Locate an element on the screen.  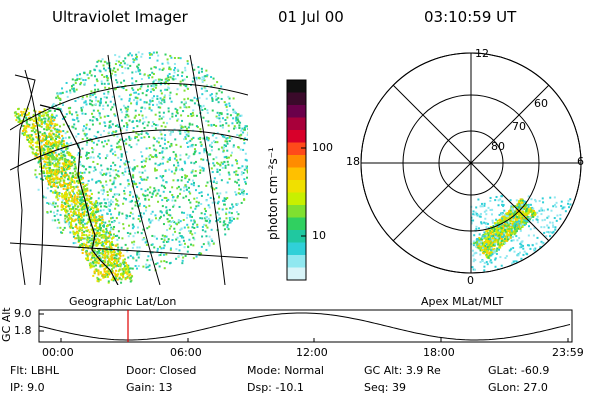
colorbar-unit-label: photon cm⁻²s⁻¹ is located at coordinates (273, 193).